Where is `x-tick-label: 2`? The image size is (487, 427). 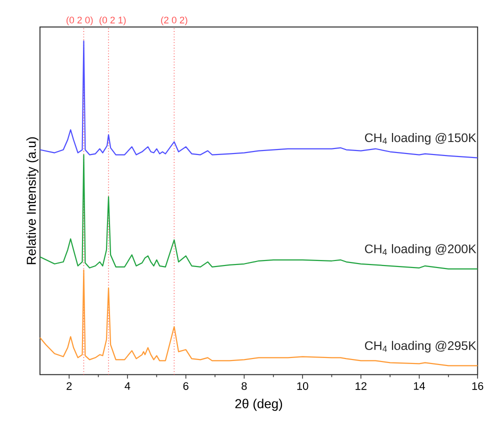 x-tick-label: 2 is located at coordinates (69, 386).